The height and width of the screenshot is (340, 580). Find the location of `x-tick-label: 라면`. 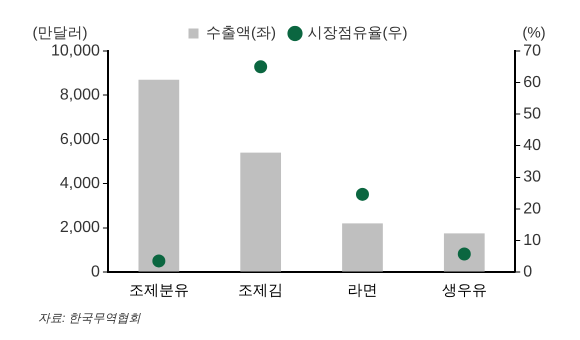

x-tick-label: 라면 is located at coordinates (362, 291).